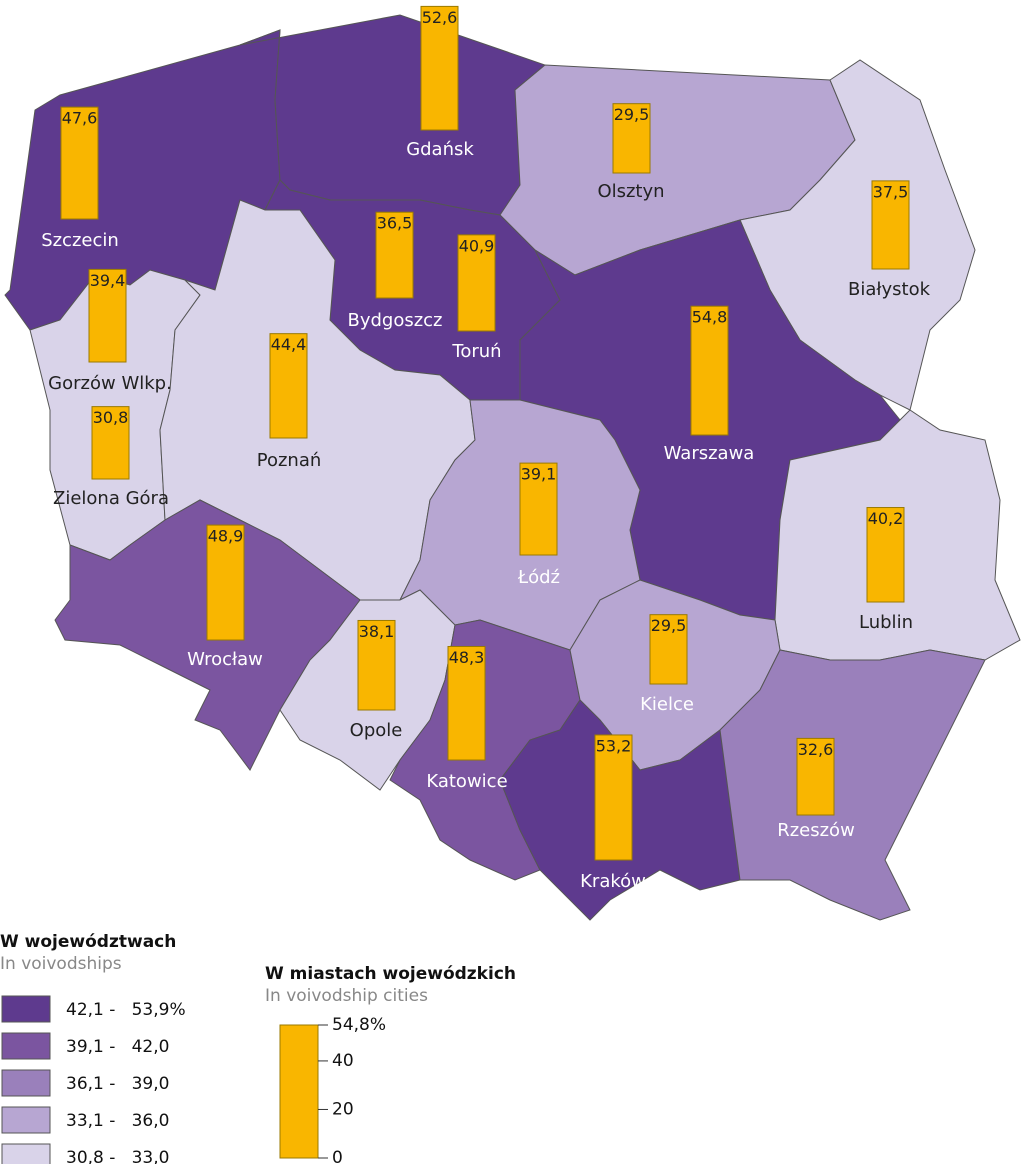  Describe the element at coordinates (337, 1156) in the screenshot. I see `tick-label: 0` at that location.